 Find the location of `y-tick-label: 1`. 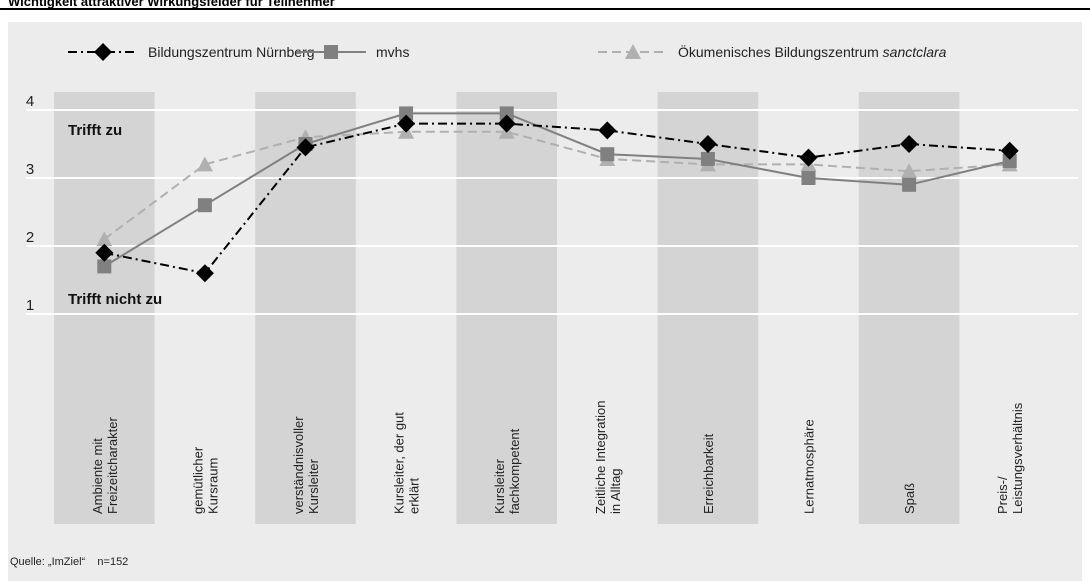

y-tick-label: 1 is located at coordinates (30, 305).